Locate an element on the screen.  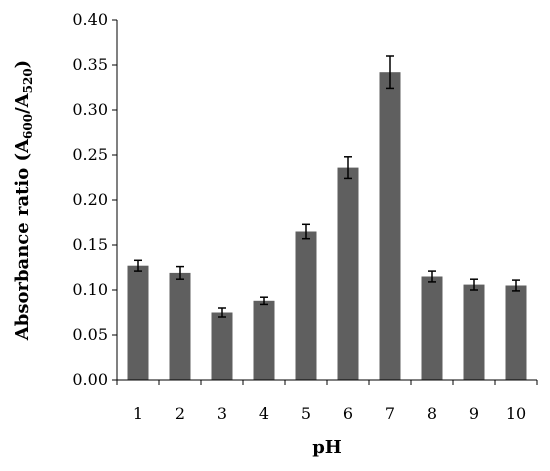
x-tick-label: 5 is located at coordinates (306, 413).